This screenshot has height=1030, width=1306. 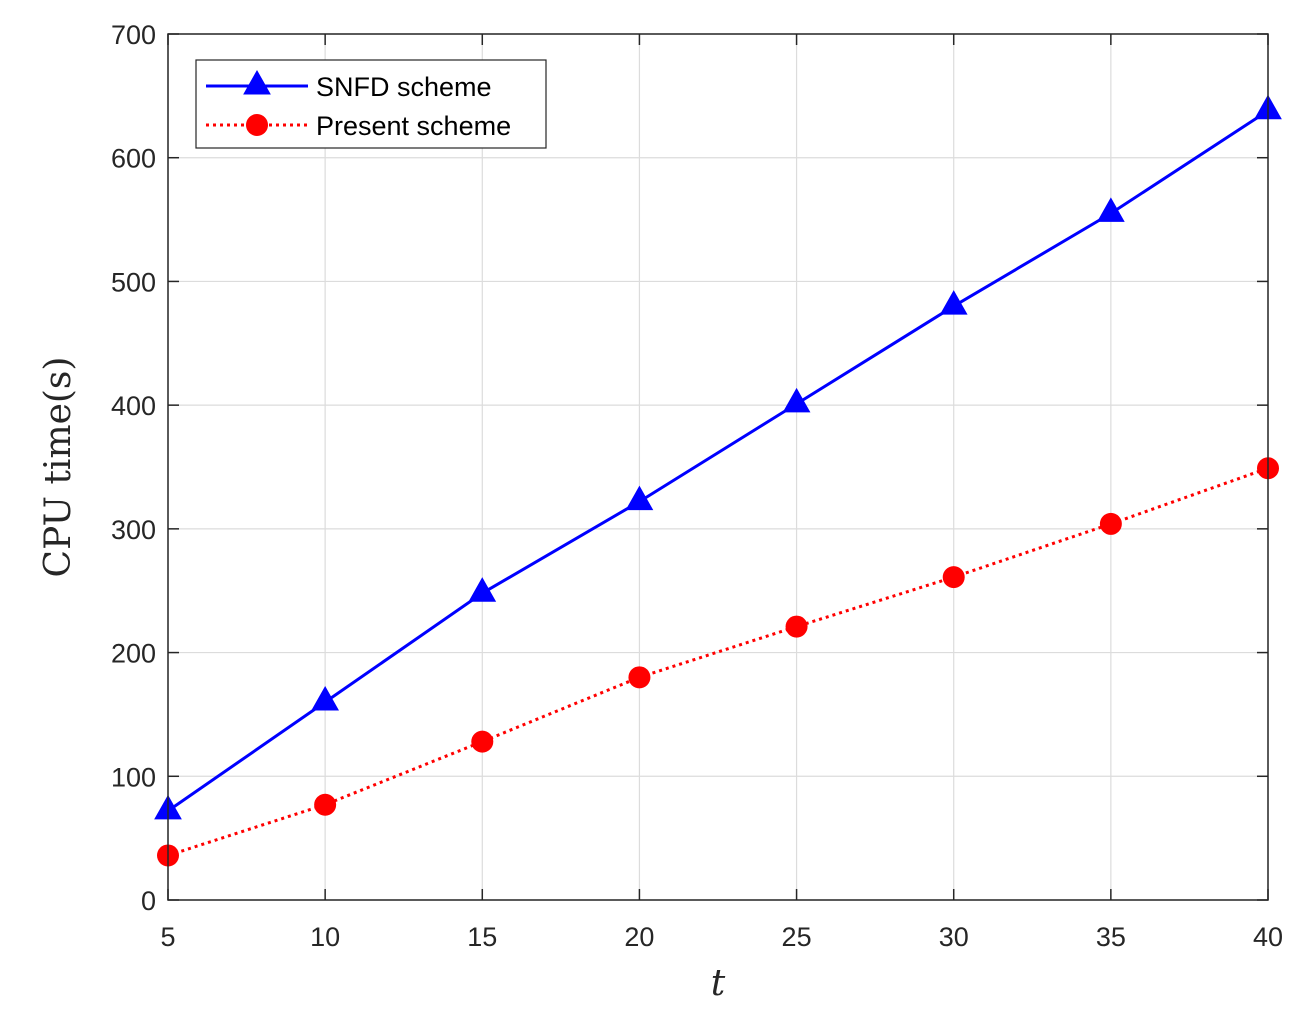 I want to click on y-tick-label: 400, so click(x=133, y=406).